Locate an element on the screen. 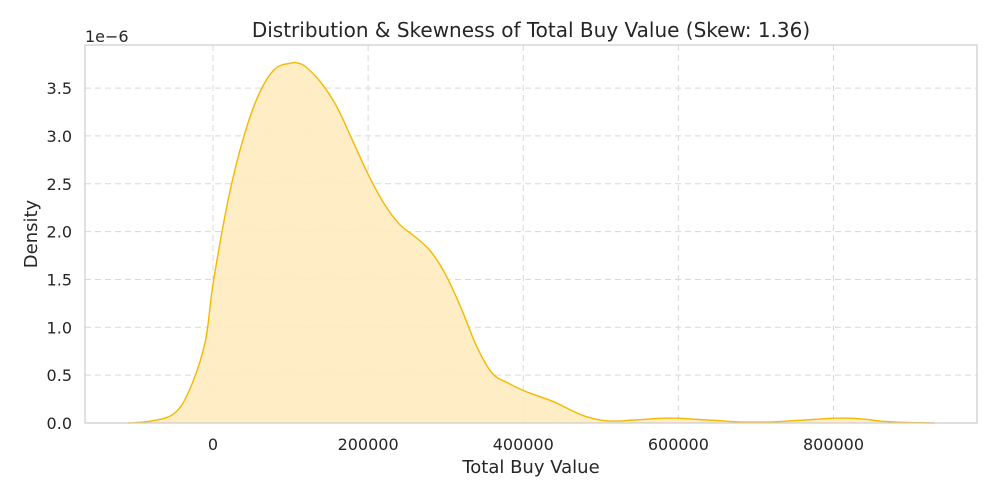 The height and width of the screenshot is (500, 1000). y-axis-label: Density is located at coordinates (31, 233).